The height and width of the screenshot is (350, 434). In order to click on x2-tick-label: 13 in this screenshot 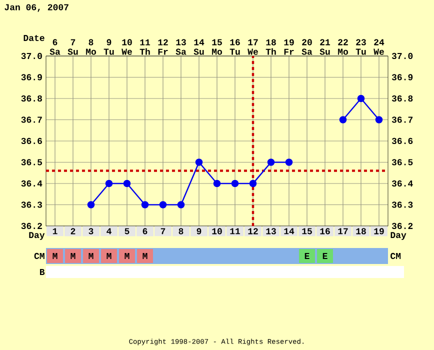, I will do `click(271, 231)`.